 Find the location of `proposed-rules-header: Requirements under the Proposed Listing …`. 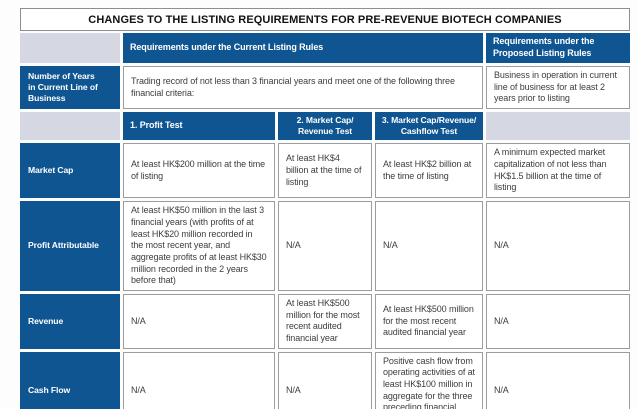

proposed-rules-header: Requirements under the Proposed Listing … is located at coordinates (558, 48).